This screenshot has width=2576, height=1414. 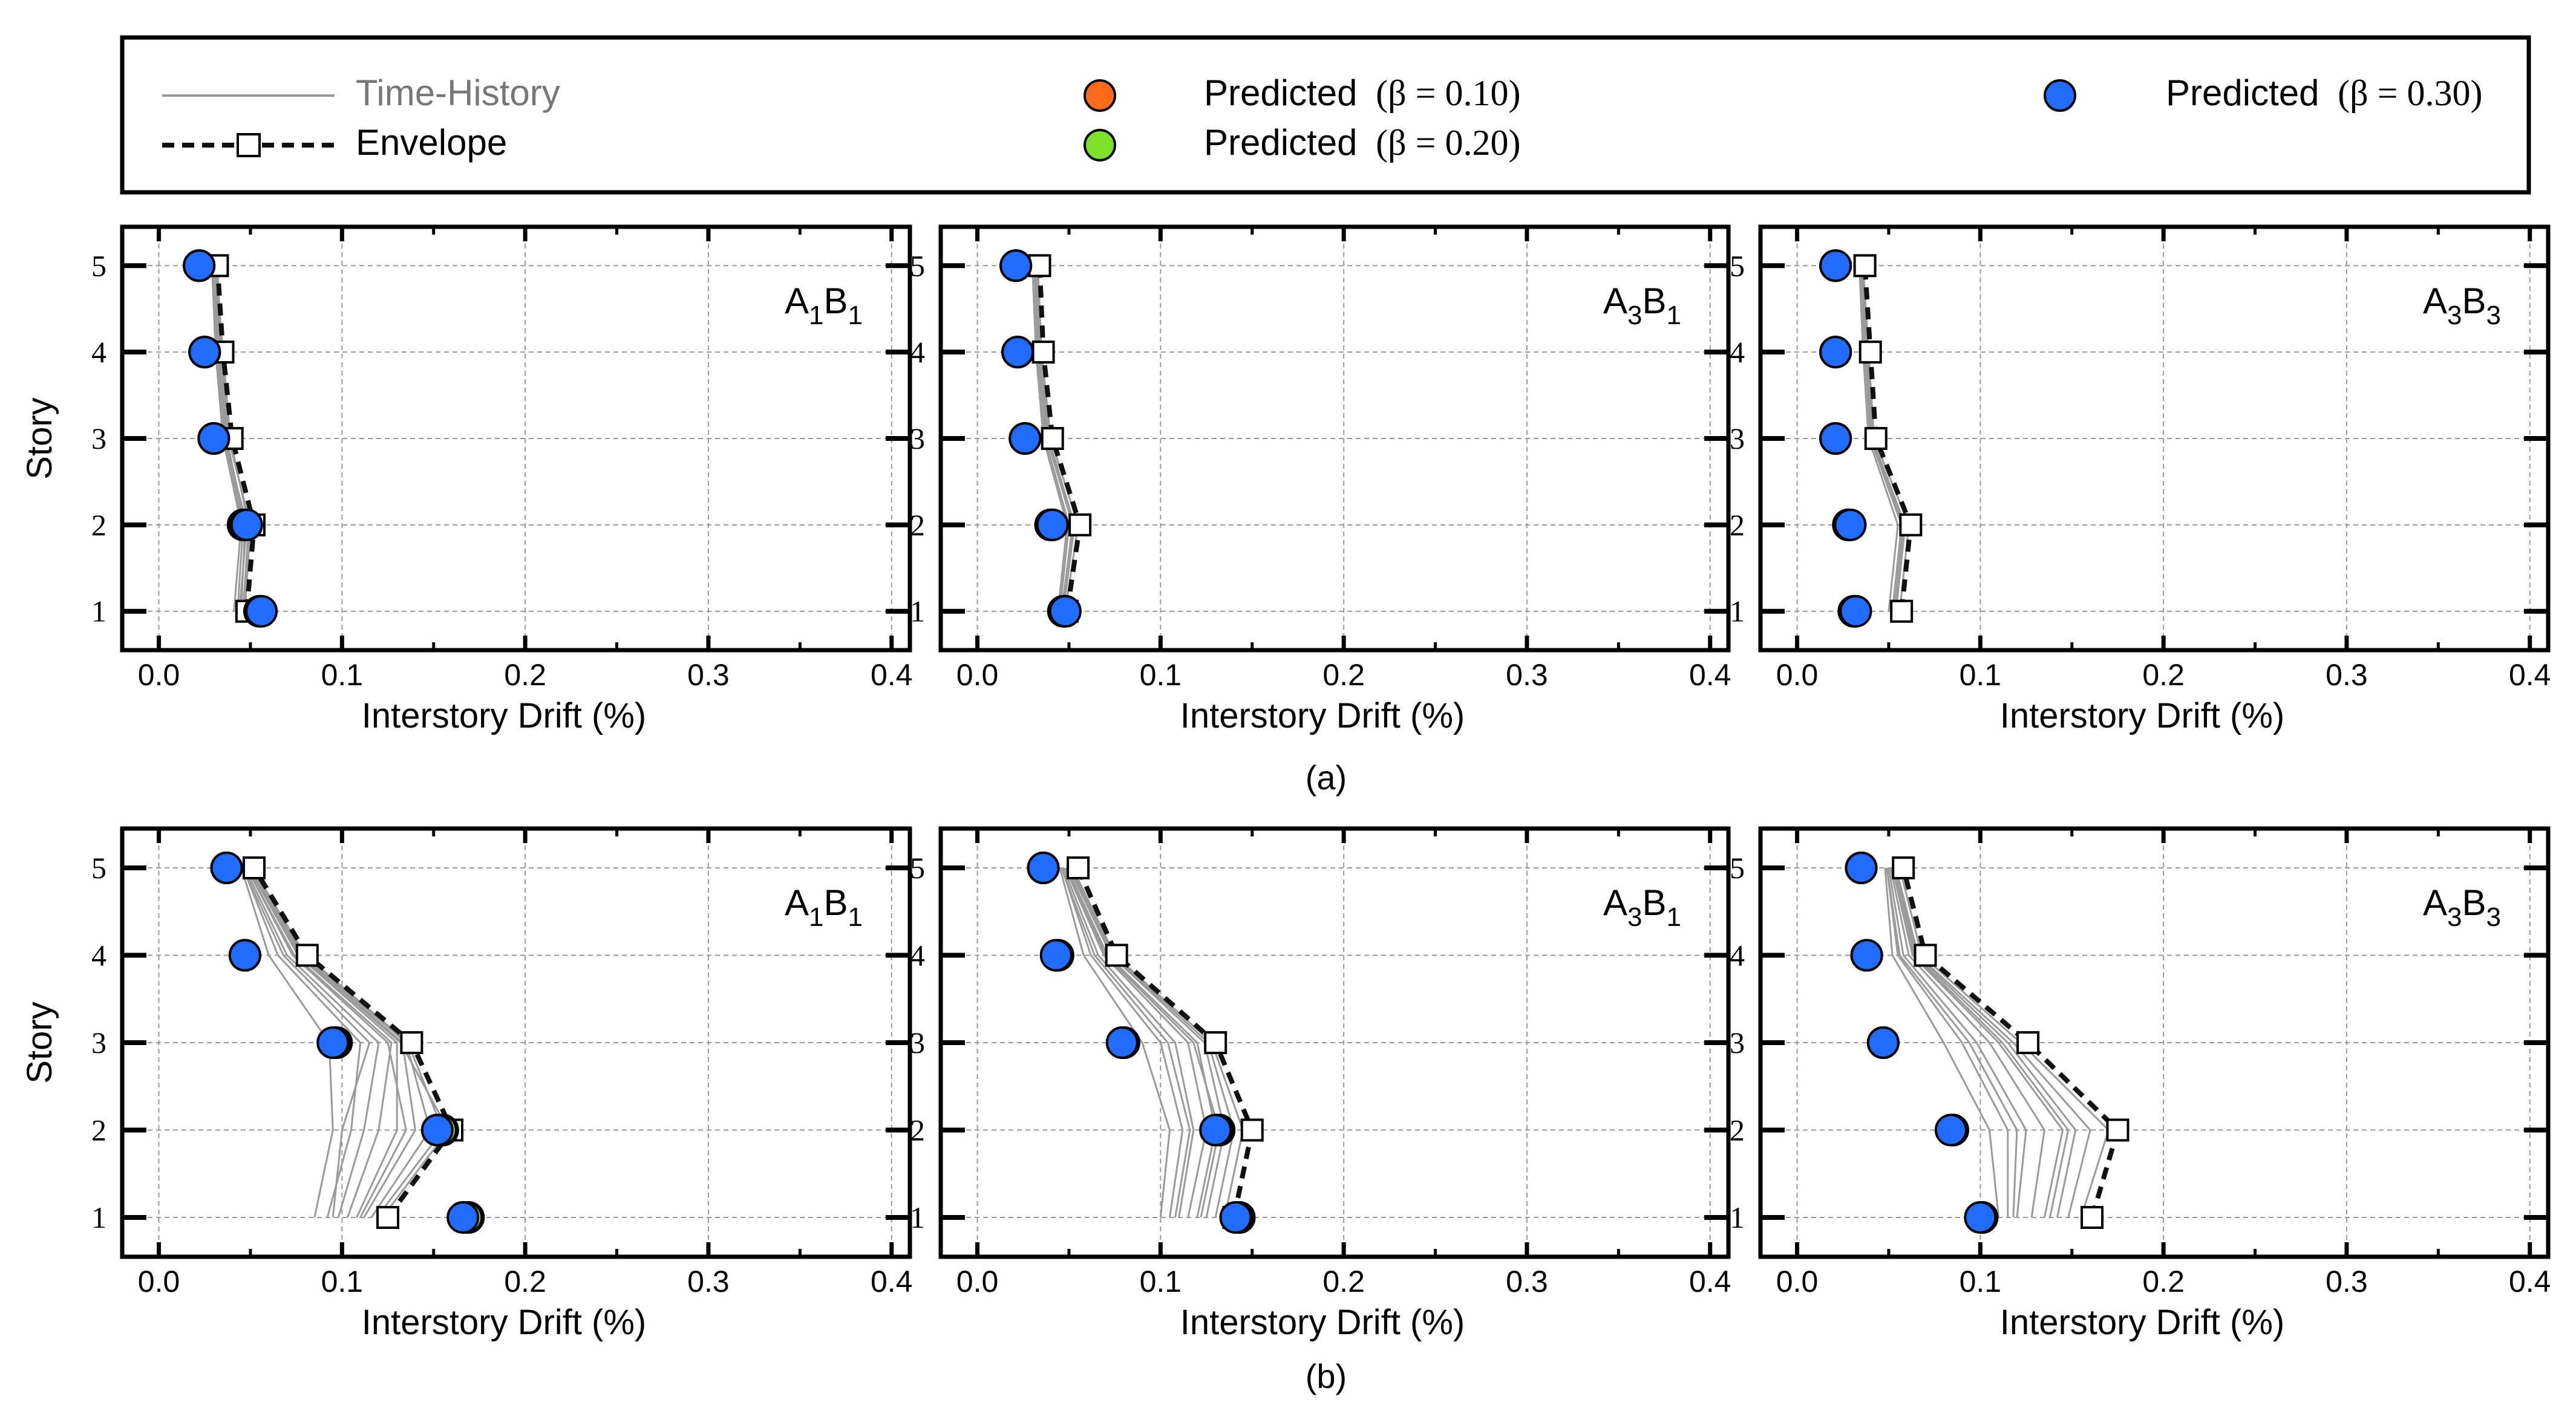 What do you see at coordinates (2410, 93) in the screenshot?
I see `legend-pred-030-beta: (β = 0.30)` at bounding box center [2410, 93].